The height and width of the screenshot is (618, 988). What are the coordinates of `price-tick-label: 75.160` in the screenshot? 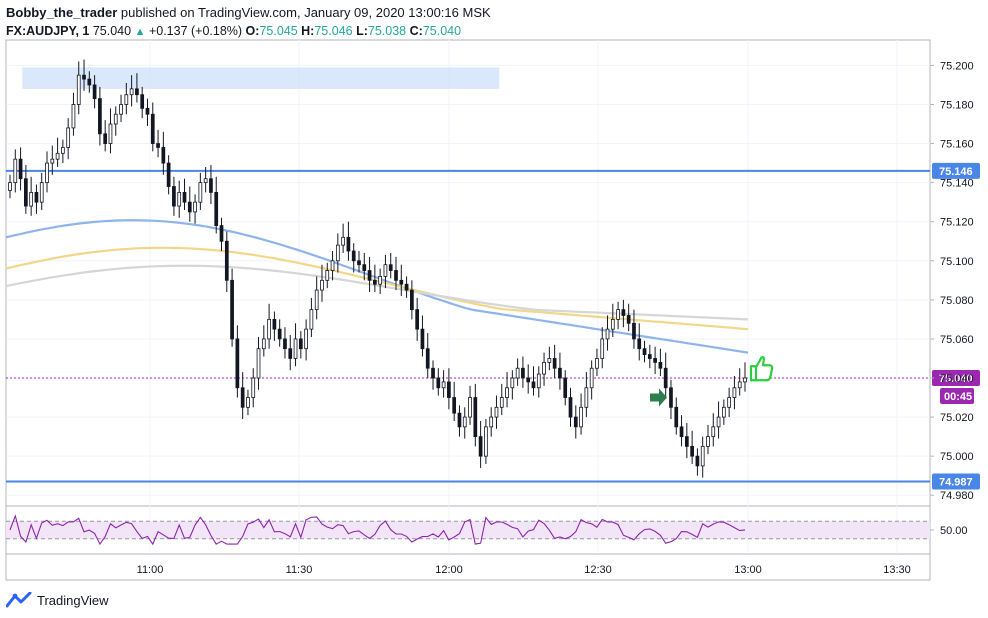 It's located at (957, 145).